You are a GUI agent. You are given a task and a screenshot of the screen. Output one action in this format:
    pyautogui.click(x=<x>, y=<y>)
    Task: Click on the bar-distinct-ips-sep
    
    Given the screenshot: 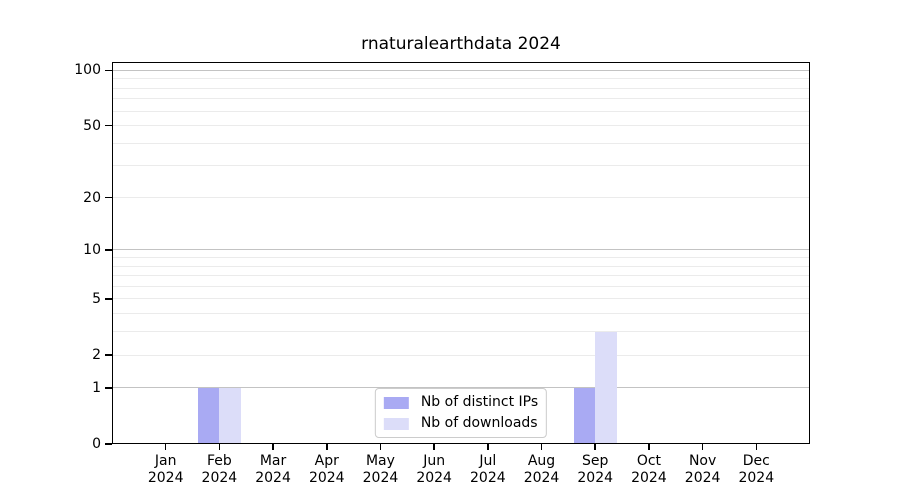 What is the action you would take?
    pyautogui.click(x=584, y=415)
    